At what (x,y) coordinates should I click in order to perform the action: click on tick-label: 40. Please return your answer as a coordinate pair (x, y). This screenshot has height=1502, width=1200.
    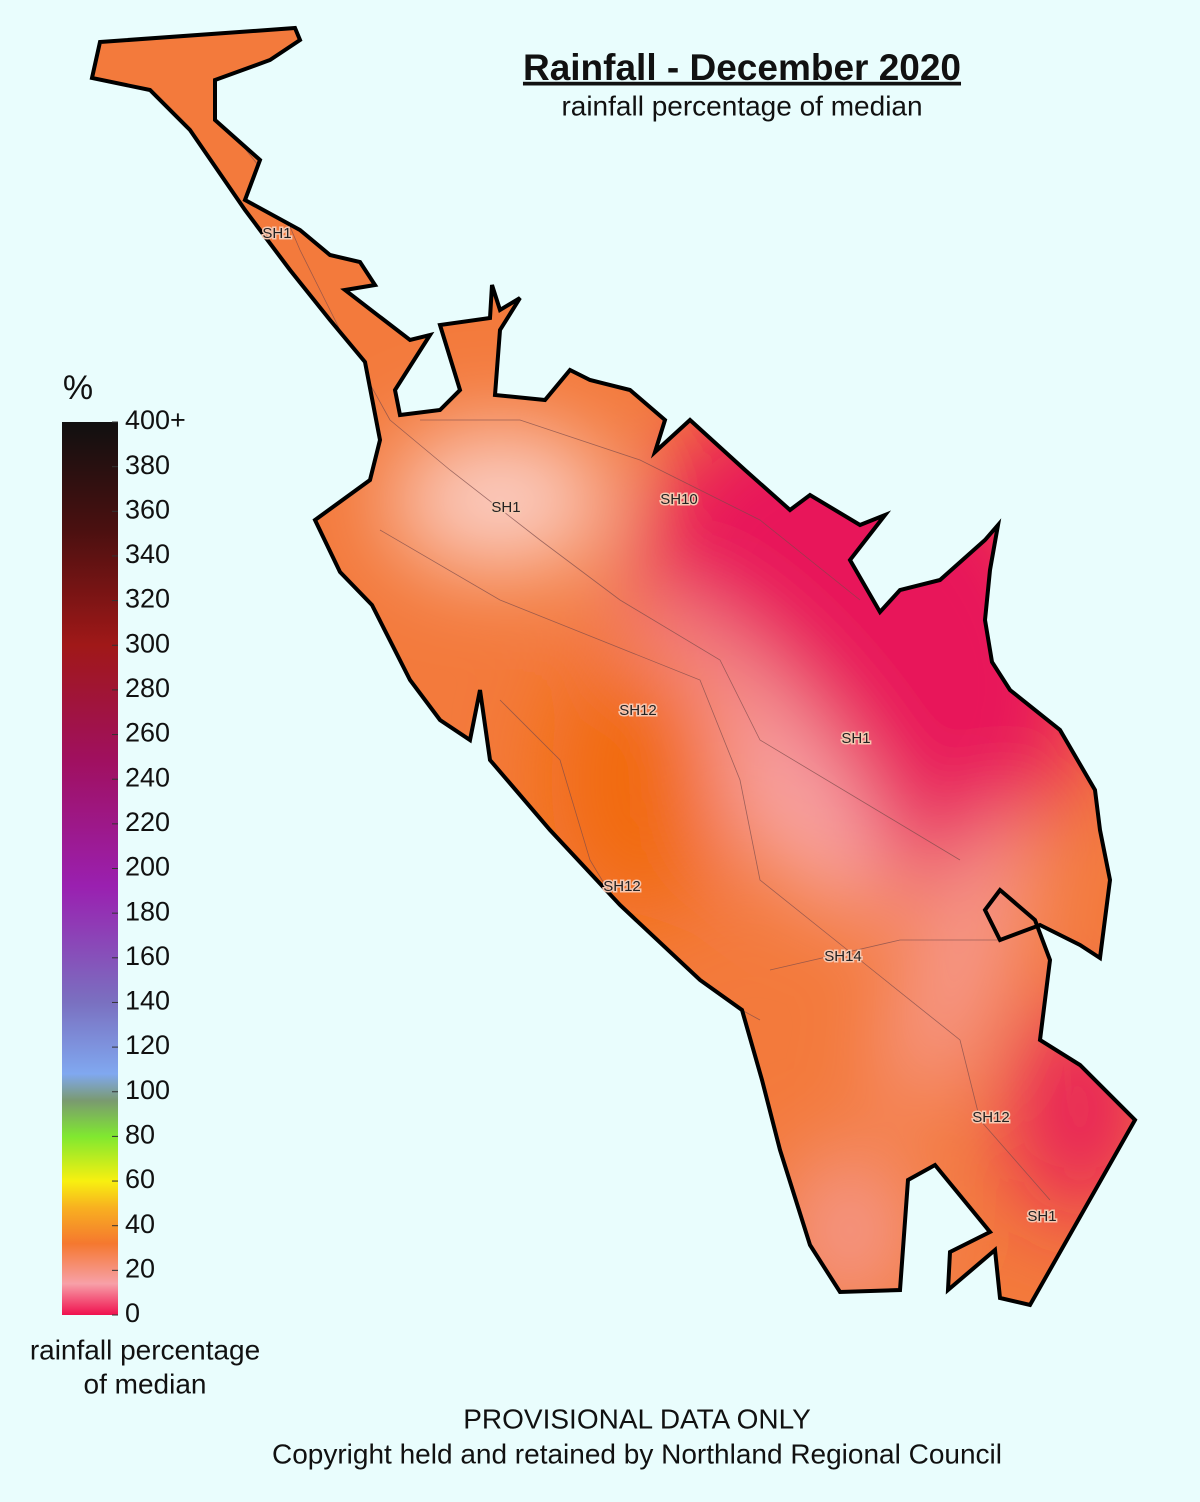
    Looking at the image, I should click on (140, 1224).